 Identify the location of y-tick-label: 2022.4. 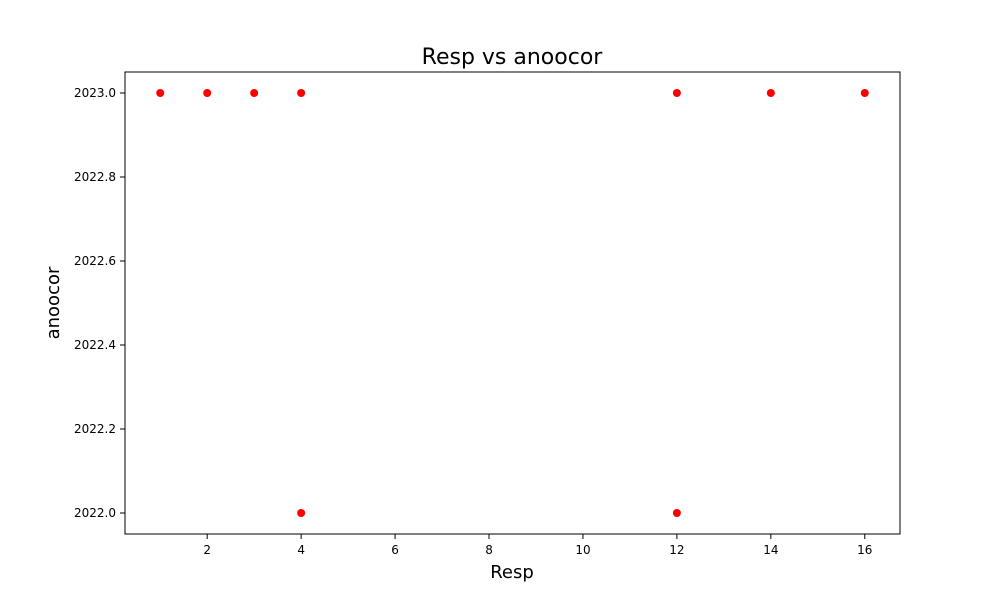
(95, 345).